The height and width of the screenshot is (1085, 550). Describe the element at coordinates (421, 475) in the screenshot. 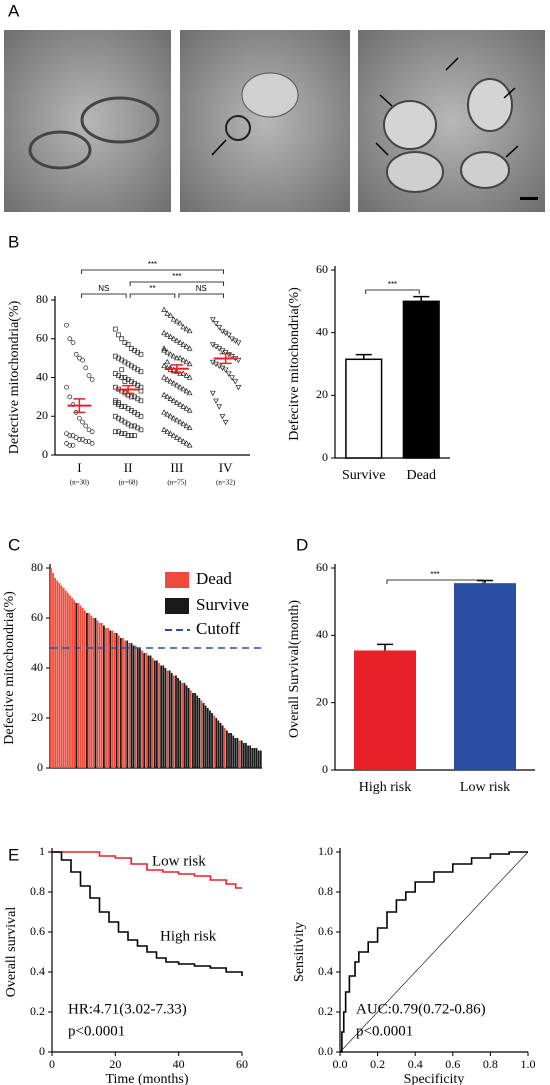

I see `x-tick-label: Dead` at that location.